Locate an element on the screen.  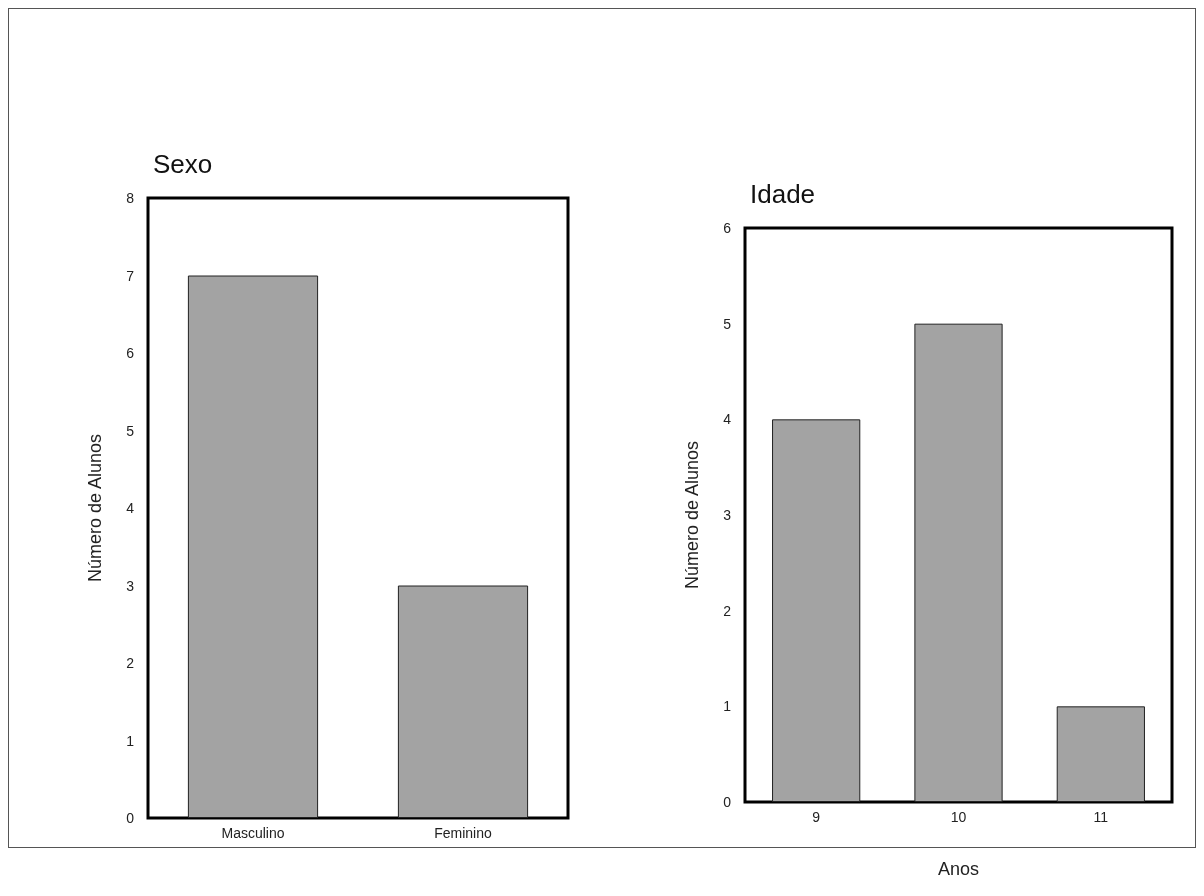
chart-title: Sexo is located at coordinates (183, 164).